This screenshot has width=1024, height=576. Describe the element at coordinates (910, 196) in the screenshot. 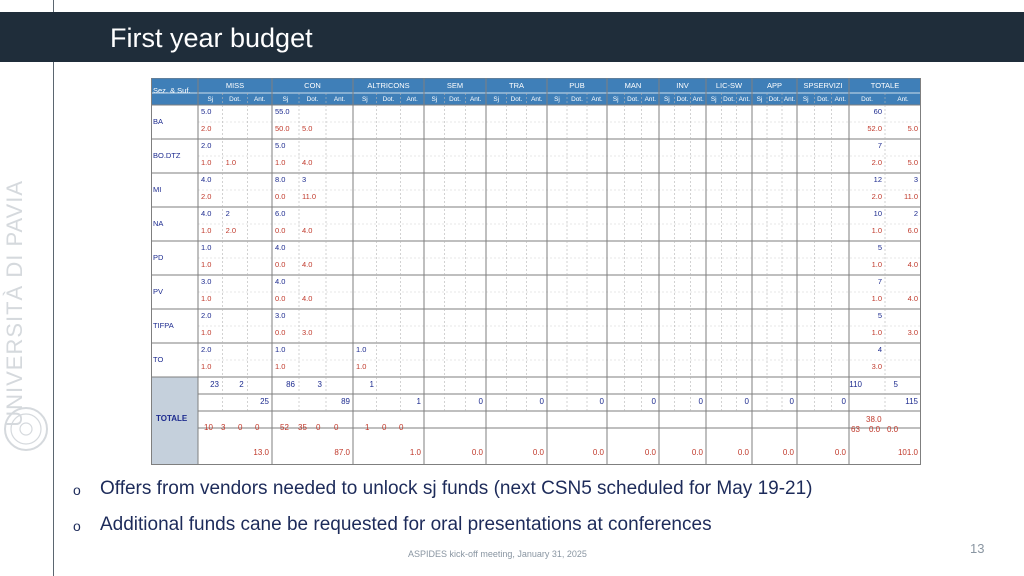

I see `totale-value: 11.0` at that location.